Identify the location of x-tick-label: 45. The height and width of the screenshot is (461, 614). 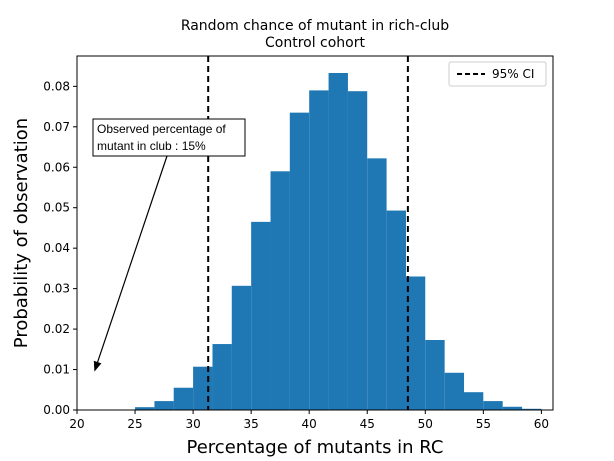
(367, 424).